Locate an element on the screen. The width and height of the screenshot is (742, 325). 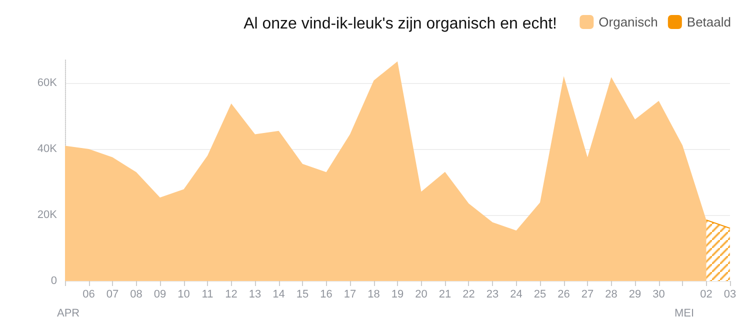
x-tick-label: 27 is located at coordinates (587, 294).